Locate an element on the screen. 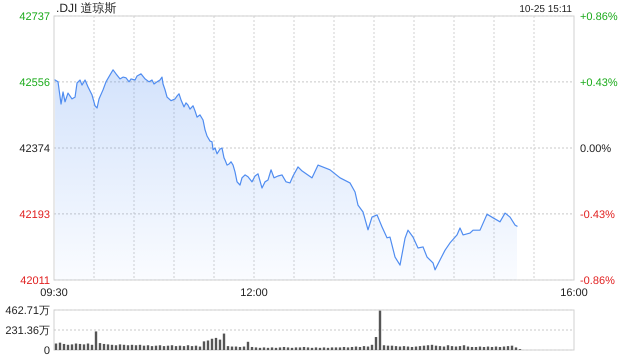 This screenshot has height=360, width=640. y2-tick-label: +0.86% is located at coordinates (599, 17).